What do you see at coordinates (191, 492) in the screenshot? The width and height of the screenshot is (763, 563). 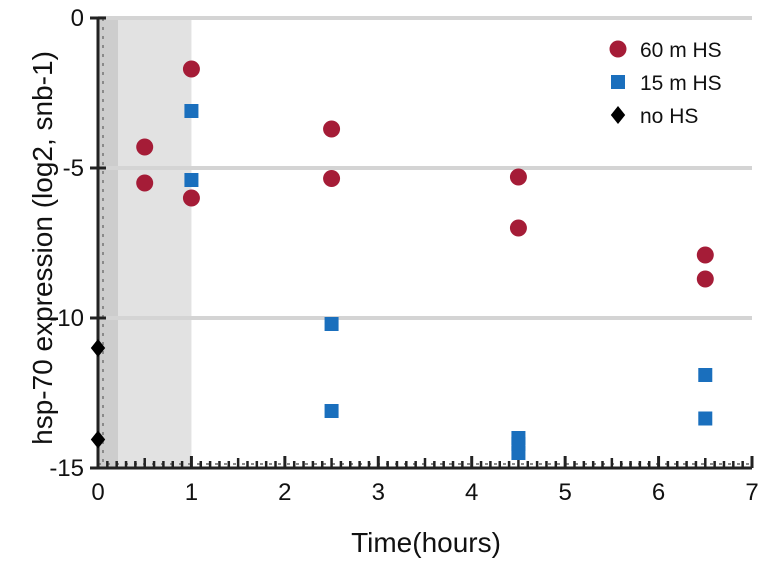 I see `x-tick-label: 1` at bounding box center [191, 492].